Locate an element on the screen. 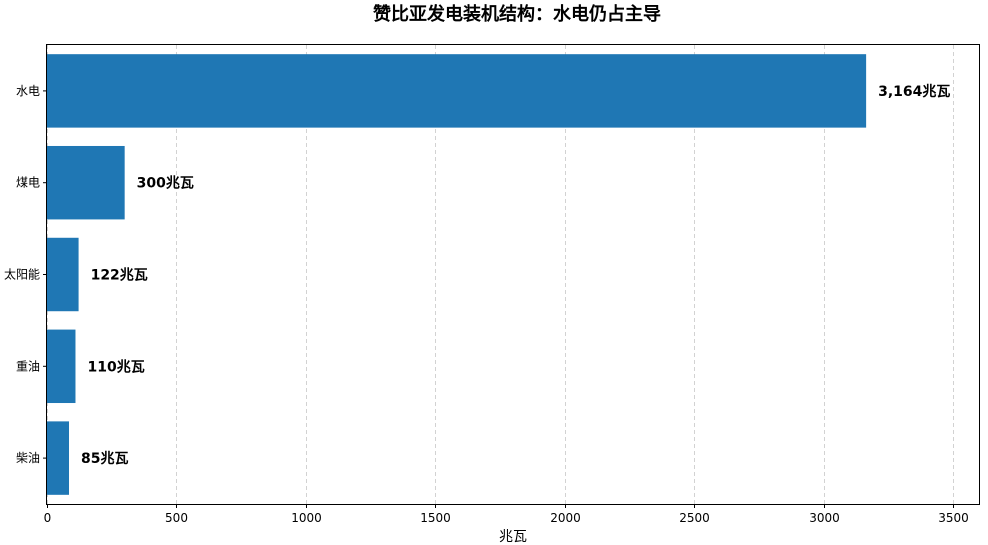 The image size is (988, 545). x-tick-label: 1500 is located at coordinates (435, 518).